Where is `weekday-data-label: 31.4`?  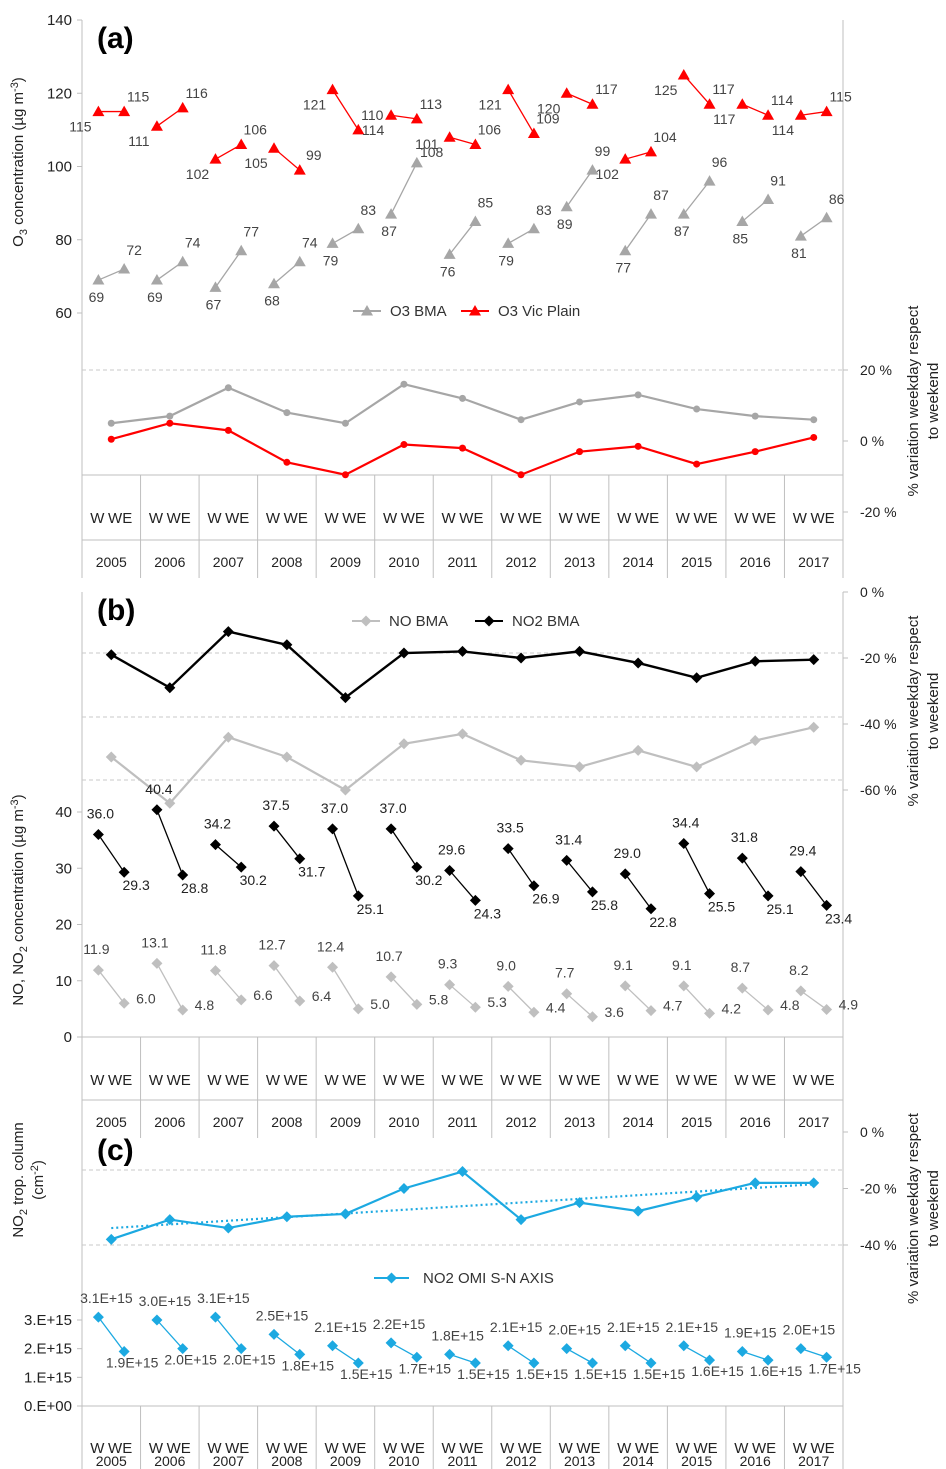 weekday-data-label: 31.4 is located at coordinates (568, 839).